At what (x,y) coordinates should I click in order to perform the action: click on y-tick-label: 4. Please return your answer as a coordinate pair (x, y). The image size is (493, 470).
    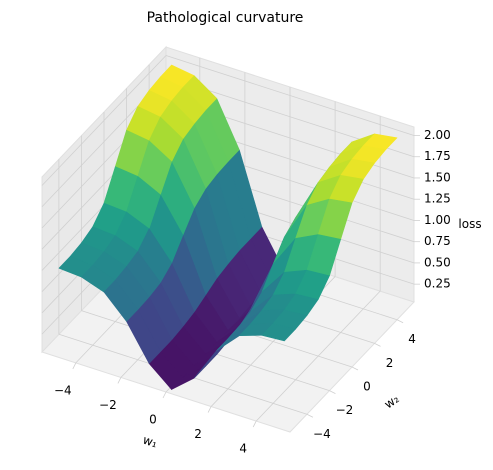
    Looking at the image, I should click on (412, 339).